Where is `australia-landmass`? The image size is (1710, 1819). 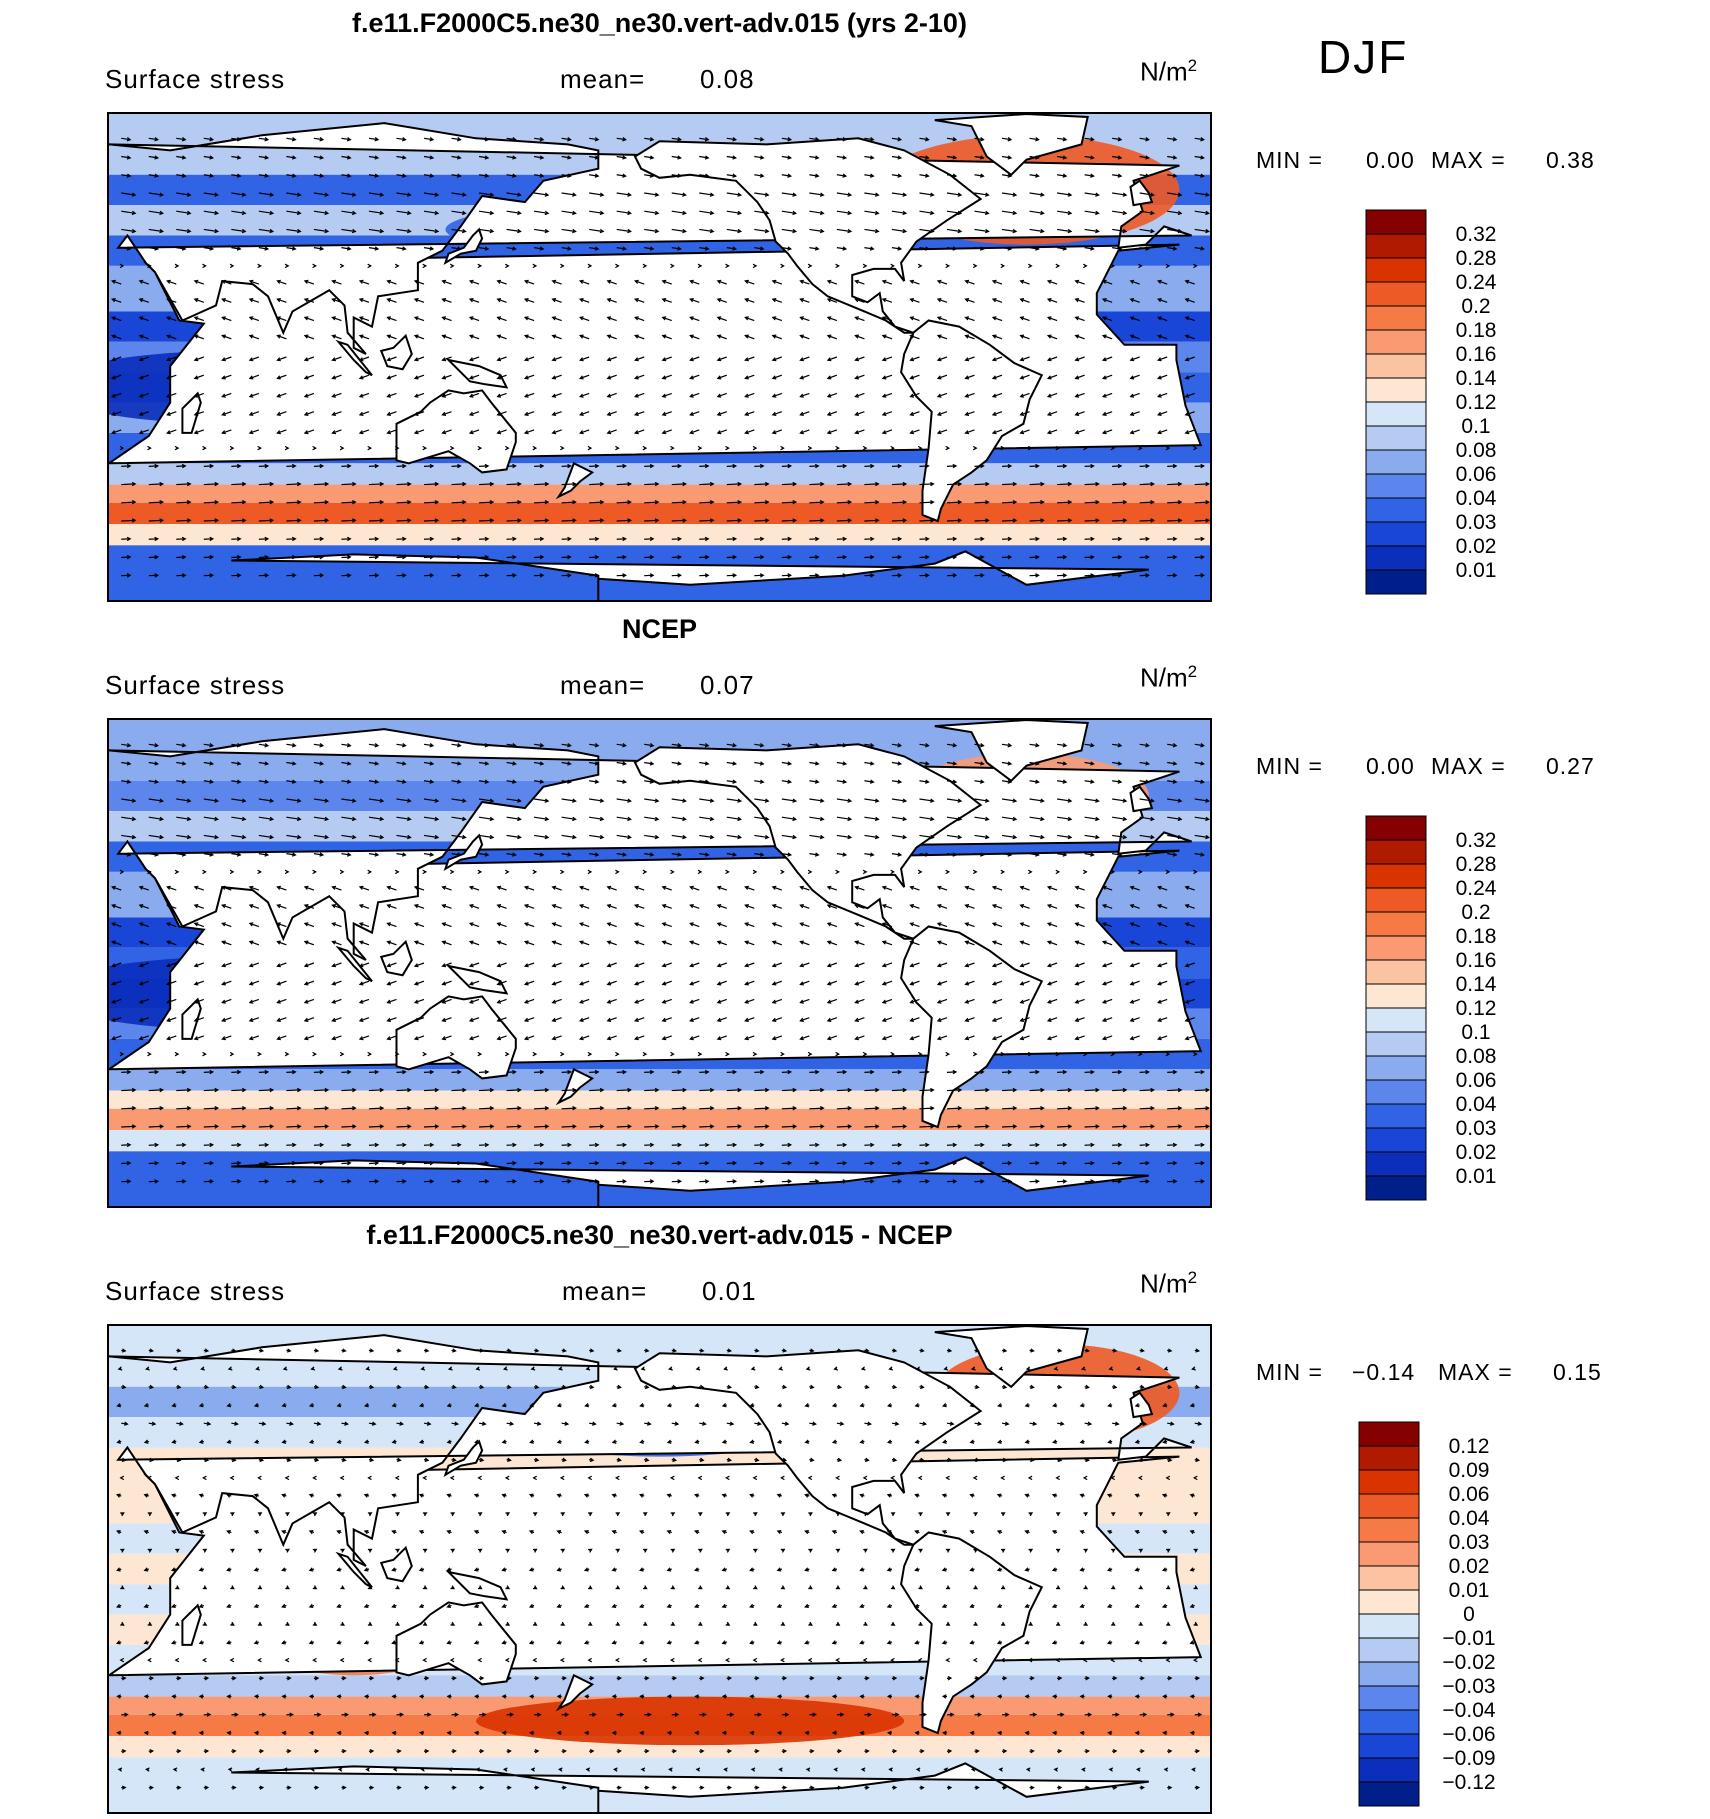
australia-landmass is located at coordinates (456, 1643).